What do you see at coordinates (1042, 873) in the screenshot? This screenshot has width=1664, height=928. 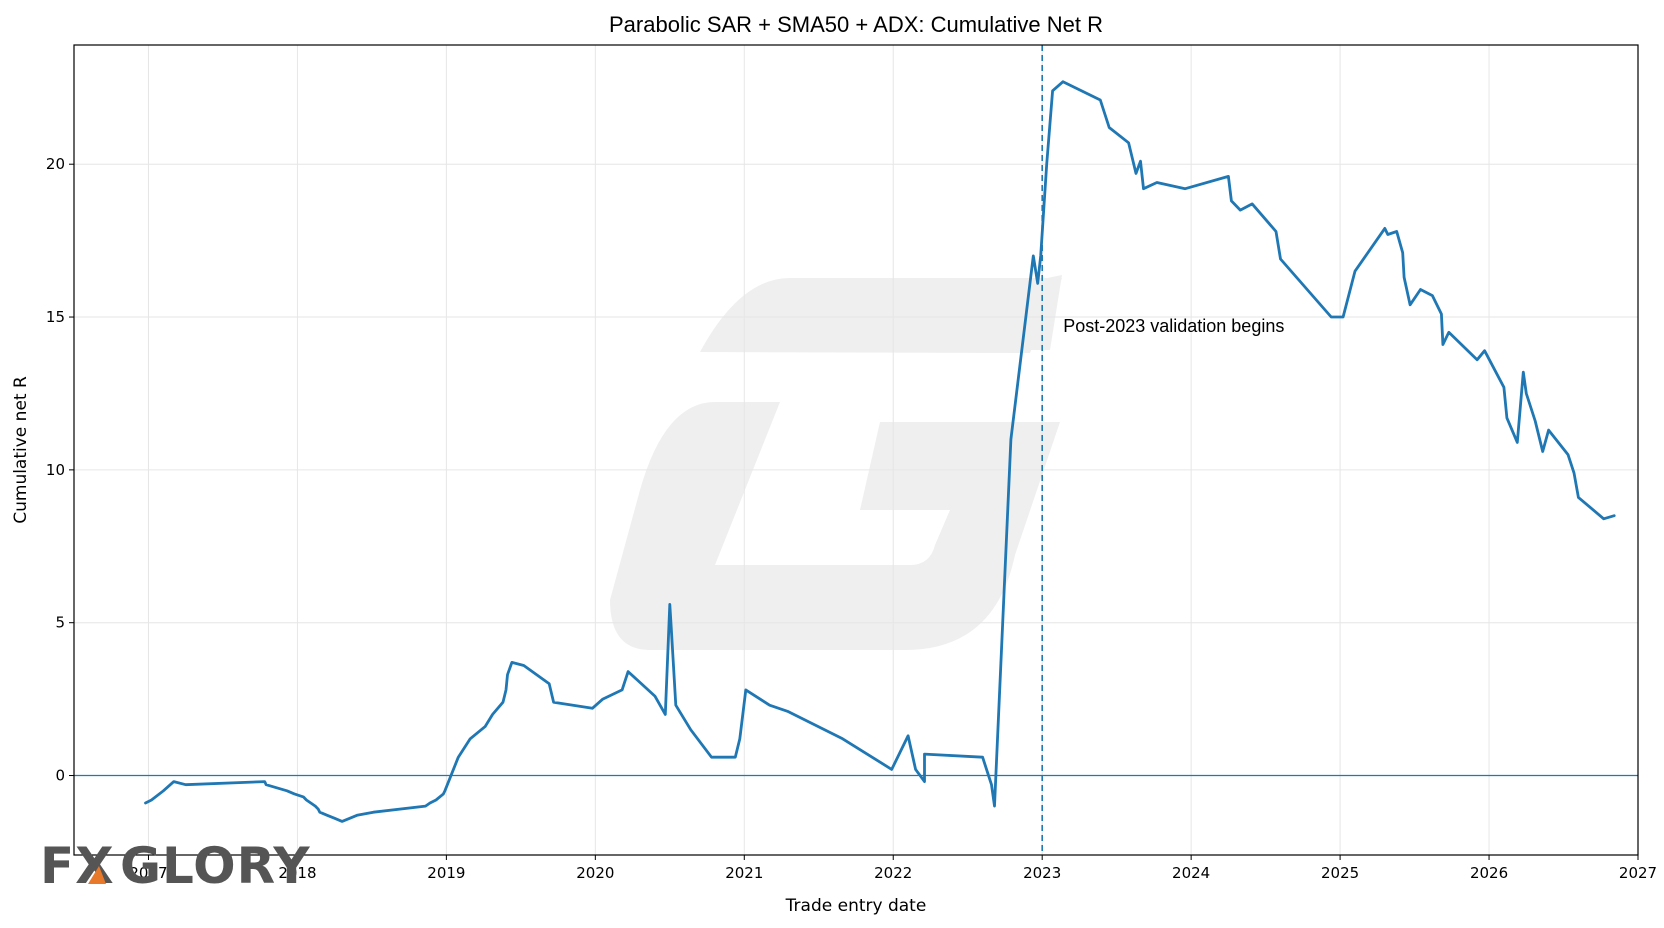 I see `x-tick-label: 2023` at bounding box center [1042, 873].